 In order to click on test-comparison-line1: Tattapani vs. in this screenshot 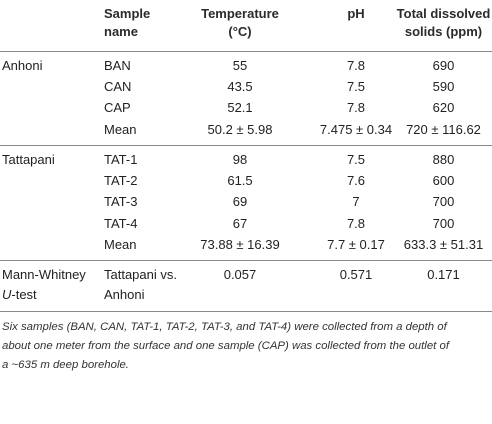, I will do `click(140, 274)`.